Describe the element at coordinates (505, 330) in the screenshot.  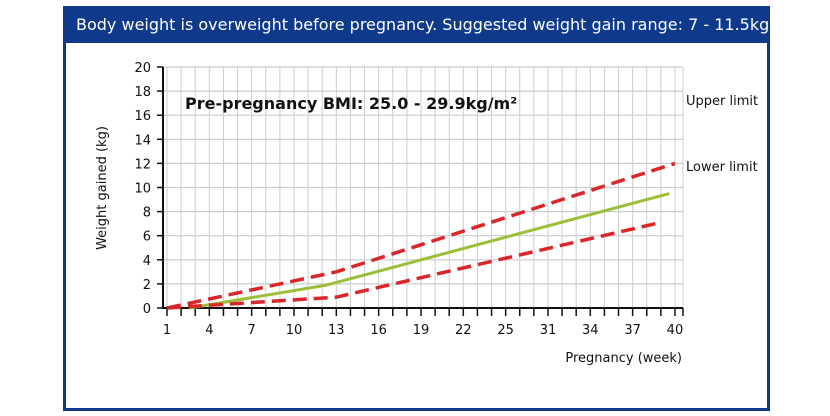
I see `x-tick-label: 25` at that location.